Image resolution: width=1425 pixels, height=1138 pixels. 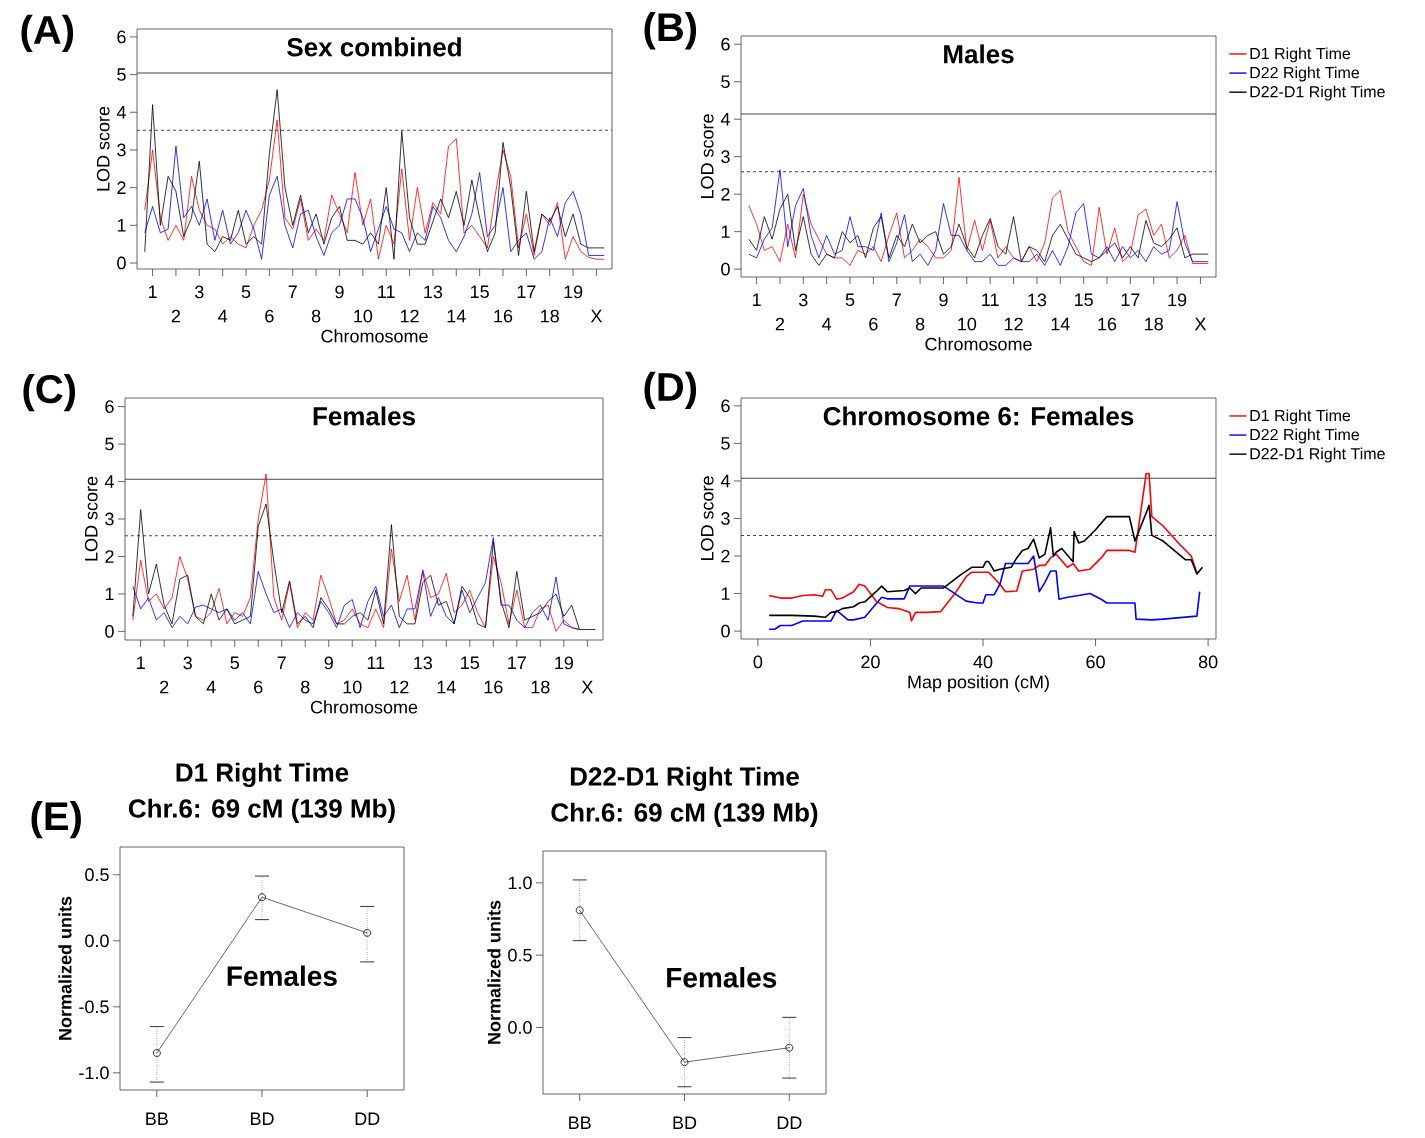 What do you see at coordinates (97, 875) in the screenshot?
I see `y-tick-label: 0.5` at bounding box center [97, 875].